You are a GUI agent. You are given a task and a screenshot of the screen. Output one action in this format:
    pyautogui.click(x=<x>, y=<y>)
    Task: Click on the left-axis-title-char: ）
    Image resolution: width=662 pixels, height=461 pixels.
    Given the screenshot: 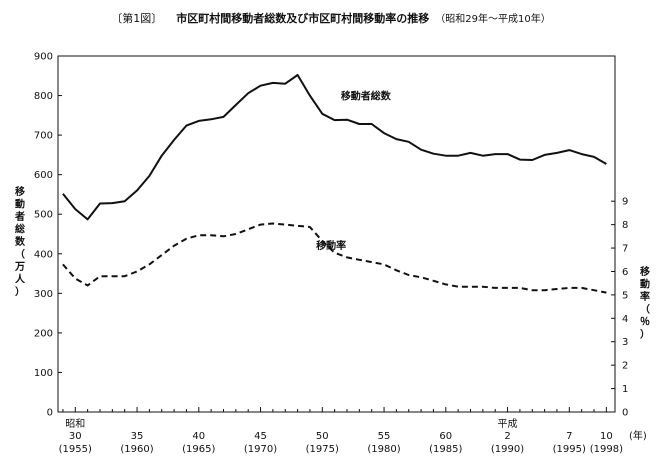 What is the action you would take?
    pyautogui.click(x=20, y=291)
    